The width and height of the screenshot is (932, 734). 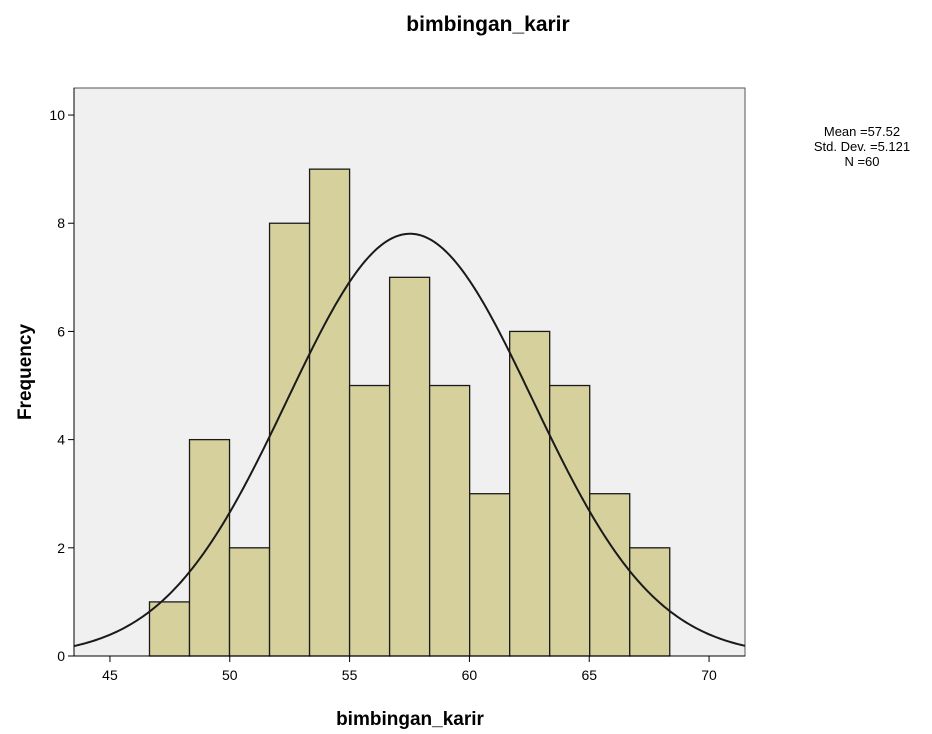 What do you see at coordinates (57, 115) in the screenshot?
I see `y-tick-label: 10` at bounding box center [57, 115].